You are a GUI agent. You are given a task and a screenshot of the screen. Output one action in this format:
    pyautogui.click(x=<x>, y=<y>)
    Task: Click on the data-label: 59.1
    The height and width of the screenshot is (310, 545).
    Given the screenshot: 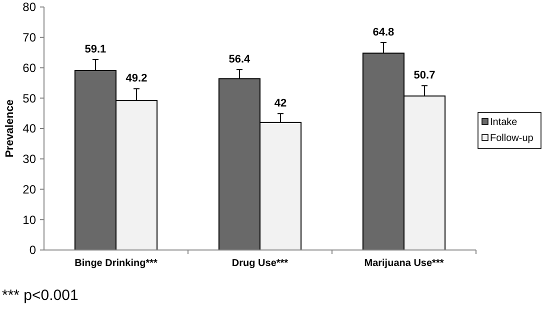 What is the action you would take?
    pyautogui.click(x=95, y=50)
    